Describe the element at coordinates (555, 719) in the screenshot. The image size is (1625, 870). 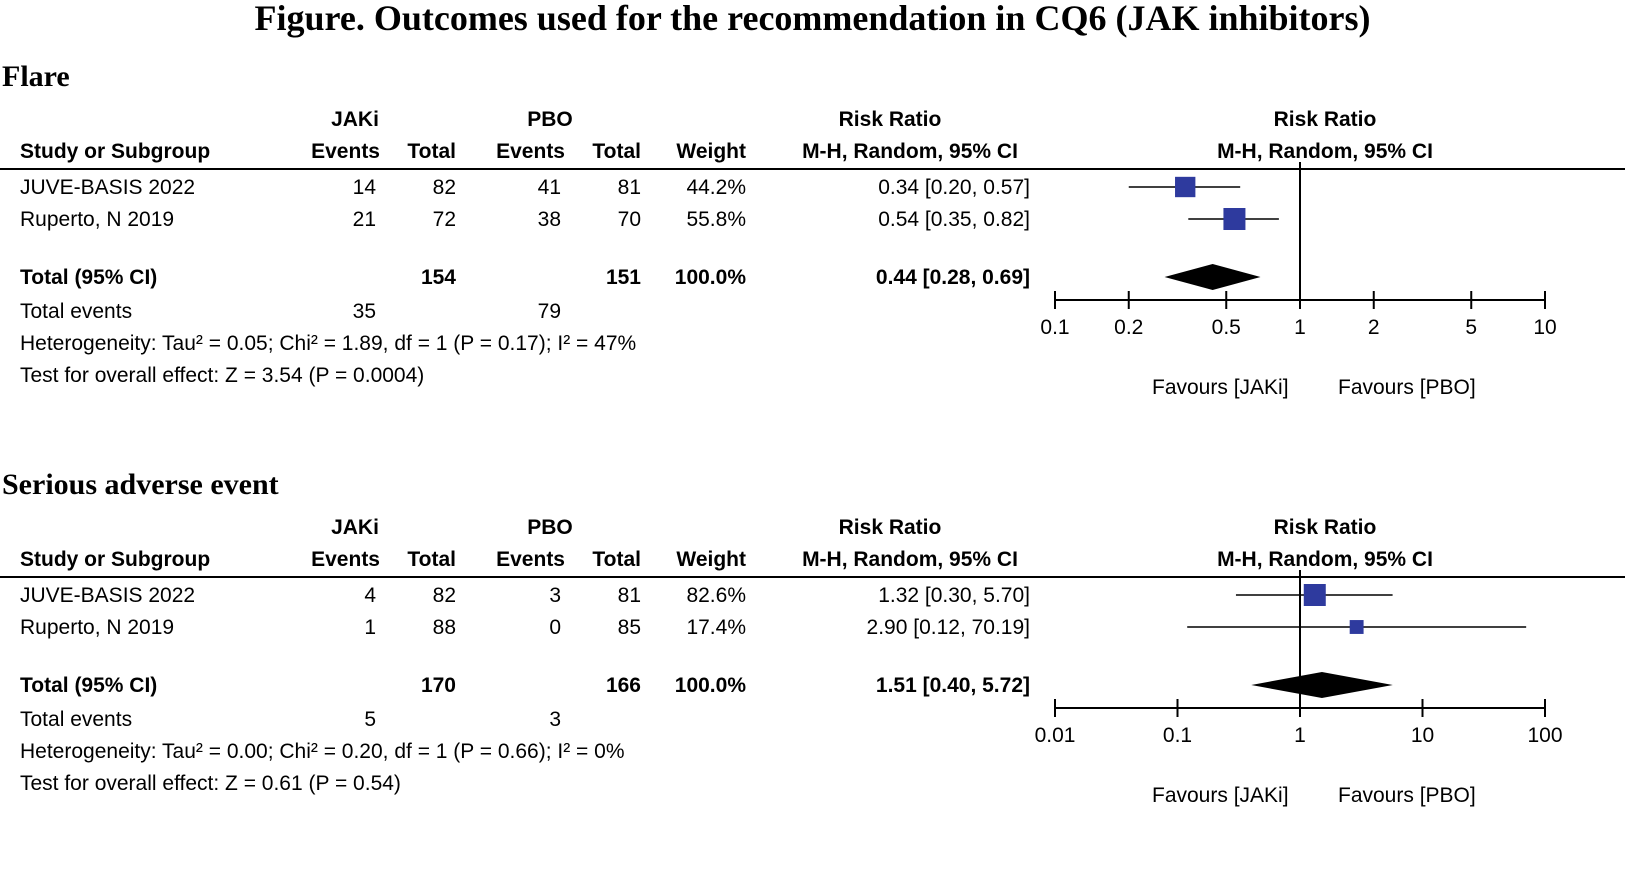
I see `total-events2: 3` at that location.